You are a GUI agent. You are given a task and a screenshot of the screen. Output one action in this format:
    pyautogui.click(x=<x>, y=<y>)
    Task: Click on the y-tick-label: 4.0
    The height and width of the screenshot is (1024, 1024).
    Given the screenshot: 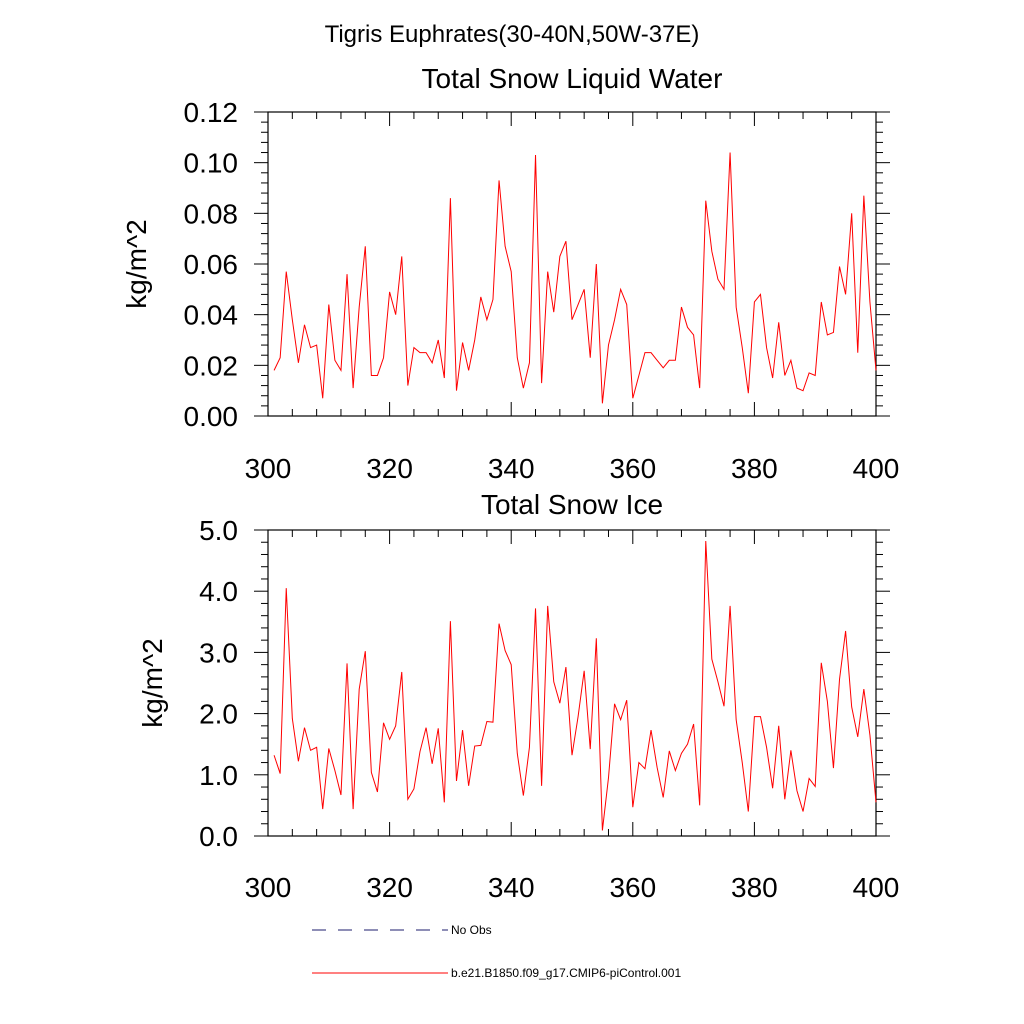 What is the action you would take?
    pyautogui.click(x=218, y=591)
    